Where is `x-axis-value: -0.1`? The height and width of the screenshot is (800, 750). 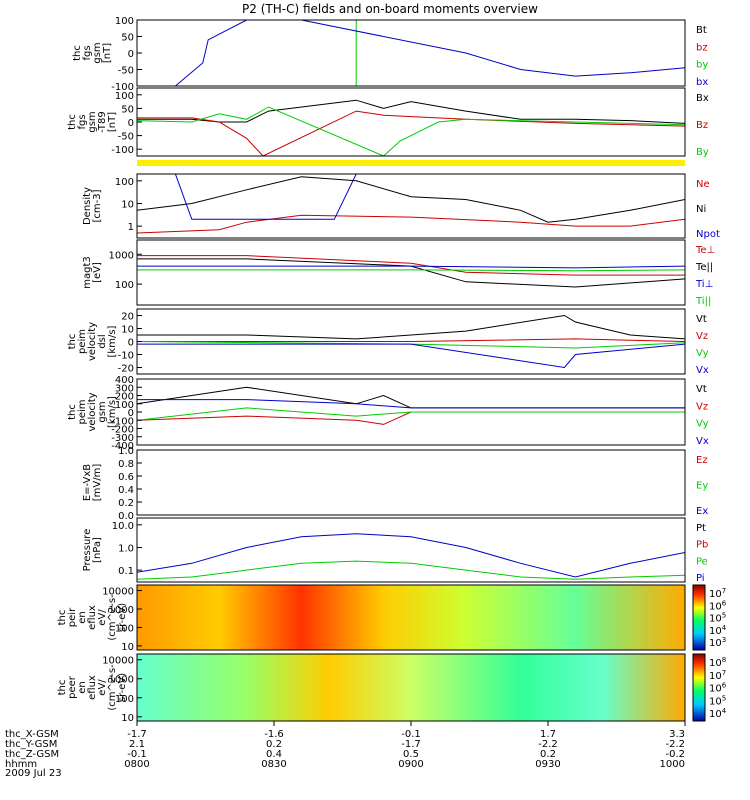
x-axis-value: -0.1 is located at coordinates (411, 734).